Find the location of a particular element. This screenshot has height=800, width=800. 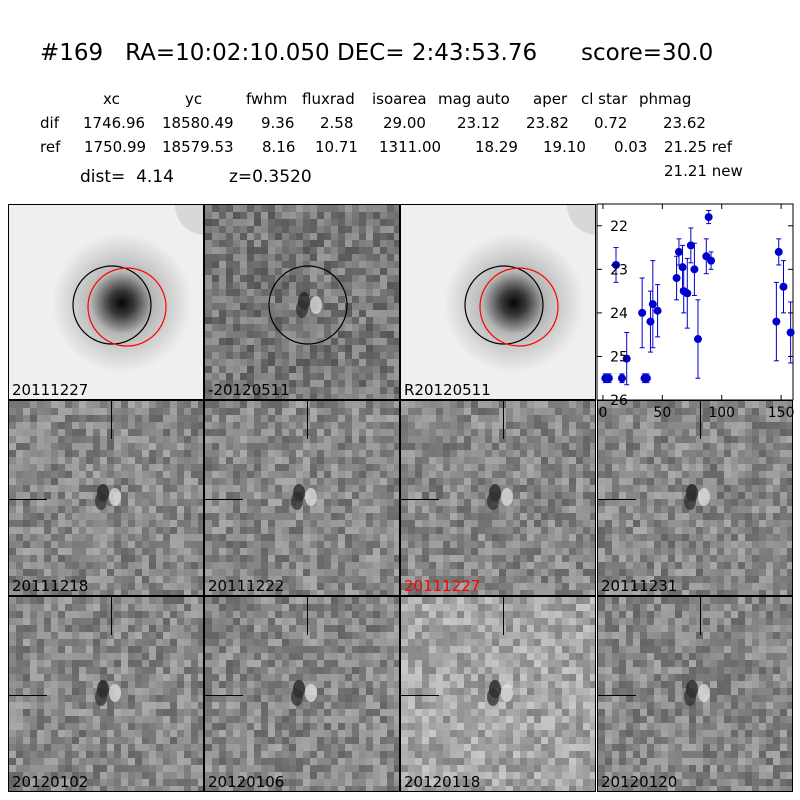

image-panel: 20111218 is located at coordinates (106, 498).